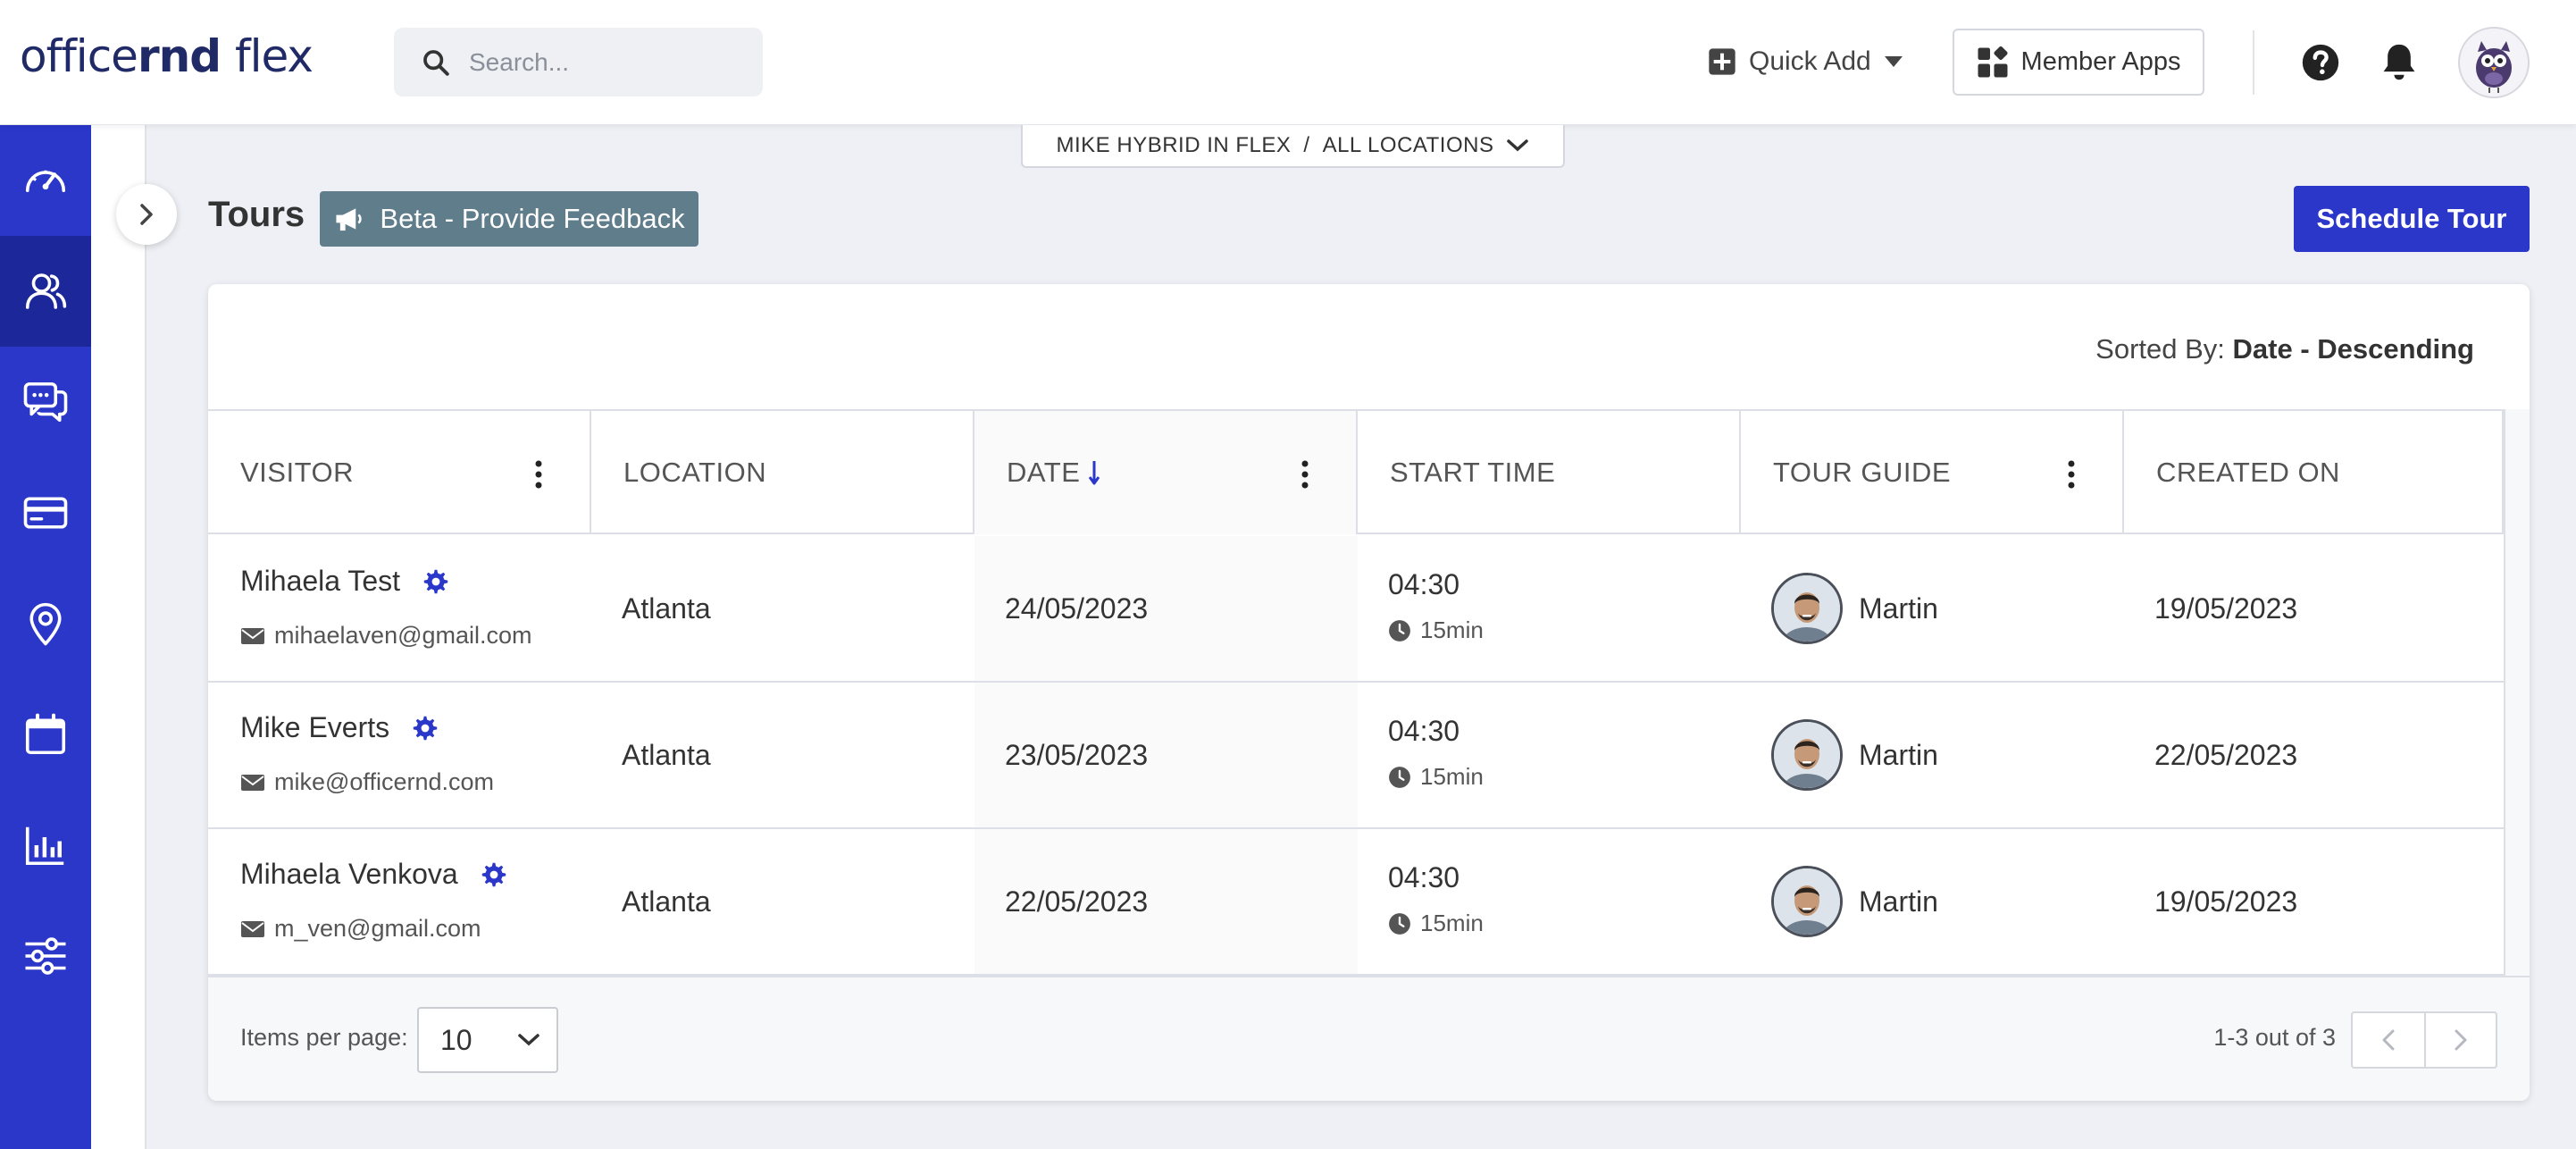  I want to click on column-header-tour-guide: TOUR GUIDE, so click(1933, 473).